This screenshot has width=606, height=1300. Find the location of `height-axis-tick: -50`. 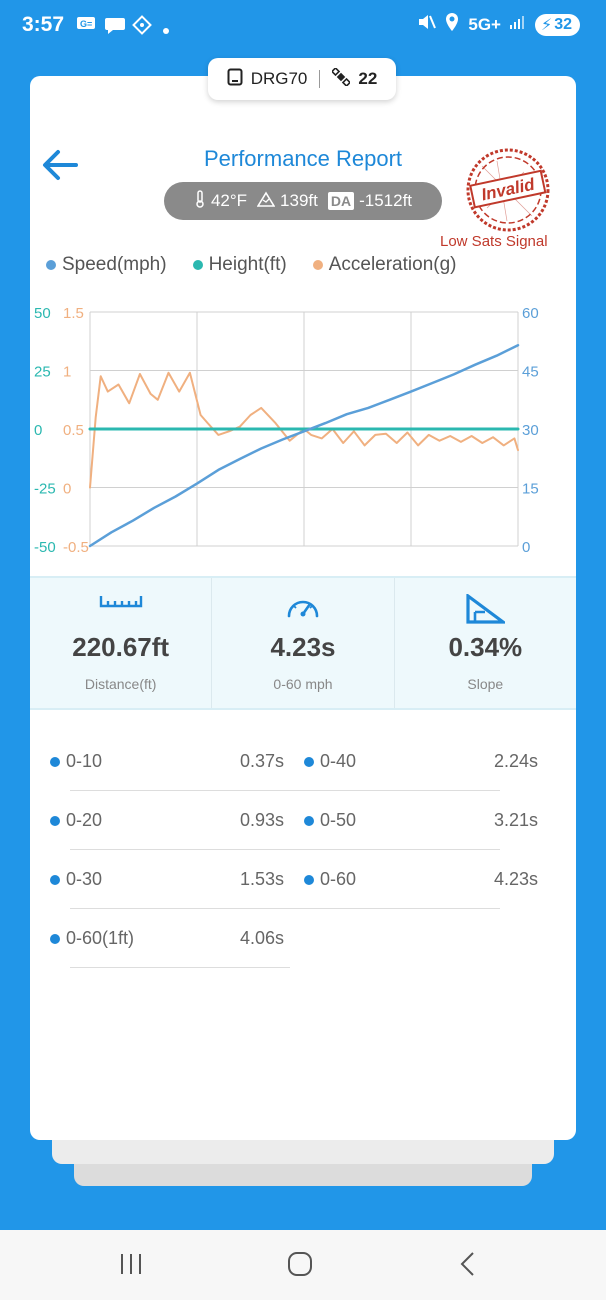

height-axis-tick: -50 is located at coordinates (45, 547).